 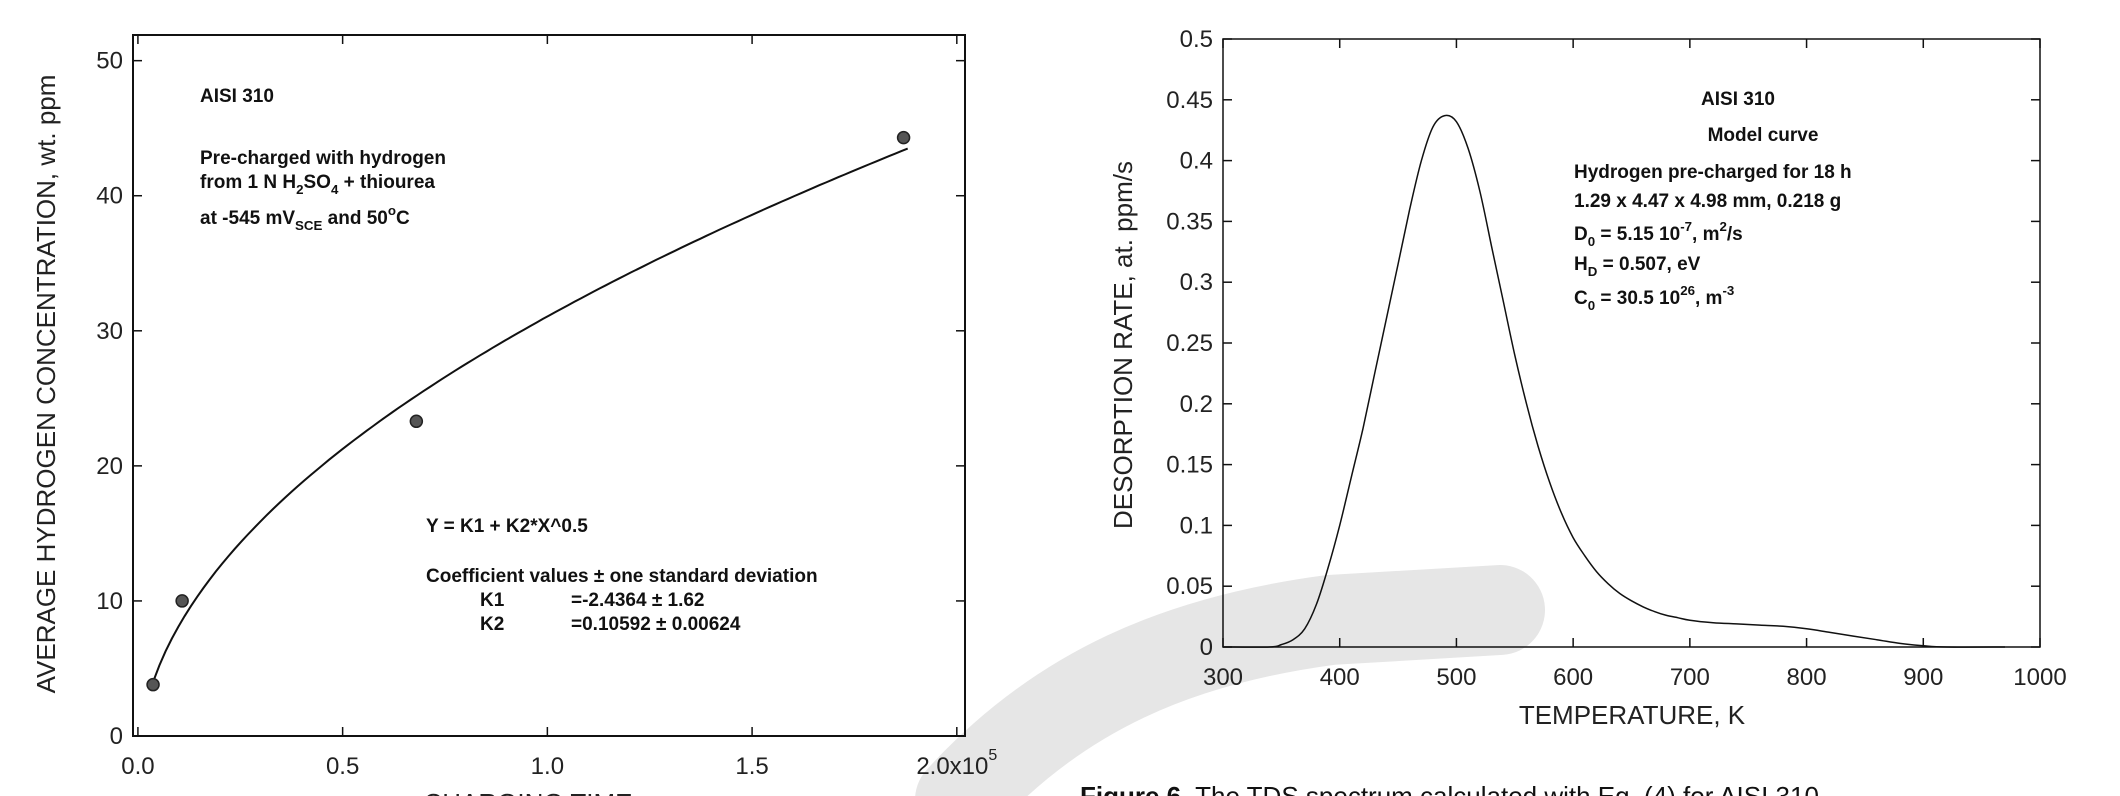 I want to click on x-tick-exponent: 5, so click(x=992, y=755).